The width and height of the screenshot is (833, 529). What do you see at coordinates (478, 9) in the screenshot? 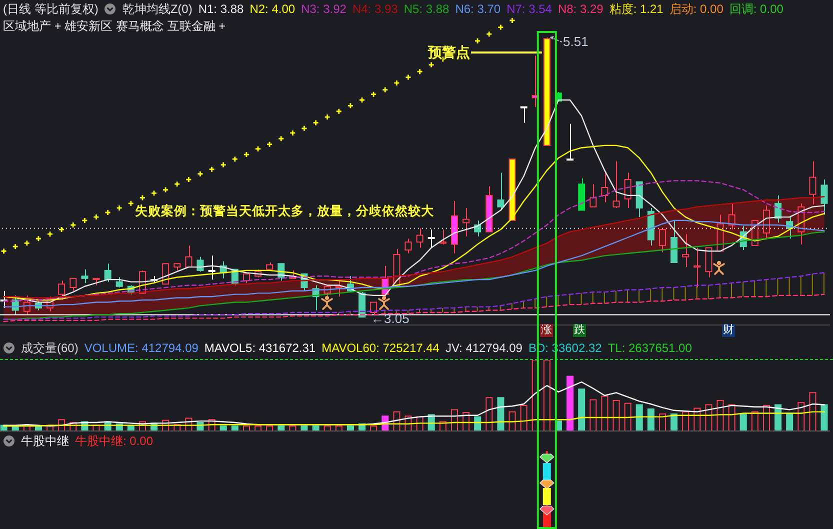
I see `text: N6: 3.70` at bounding box center [478, 9].